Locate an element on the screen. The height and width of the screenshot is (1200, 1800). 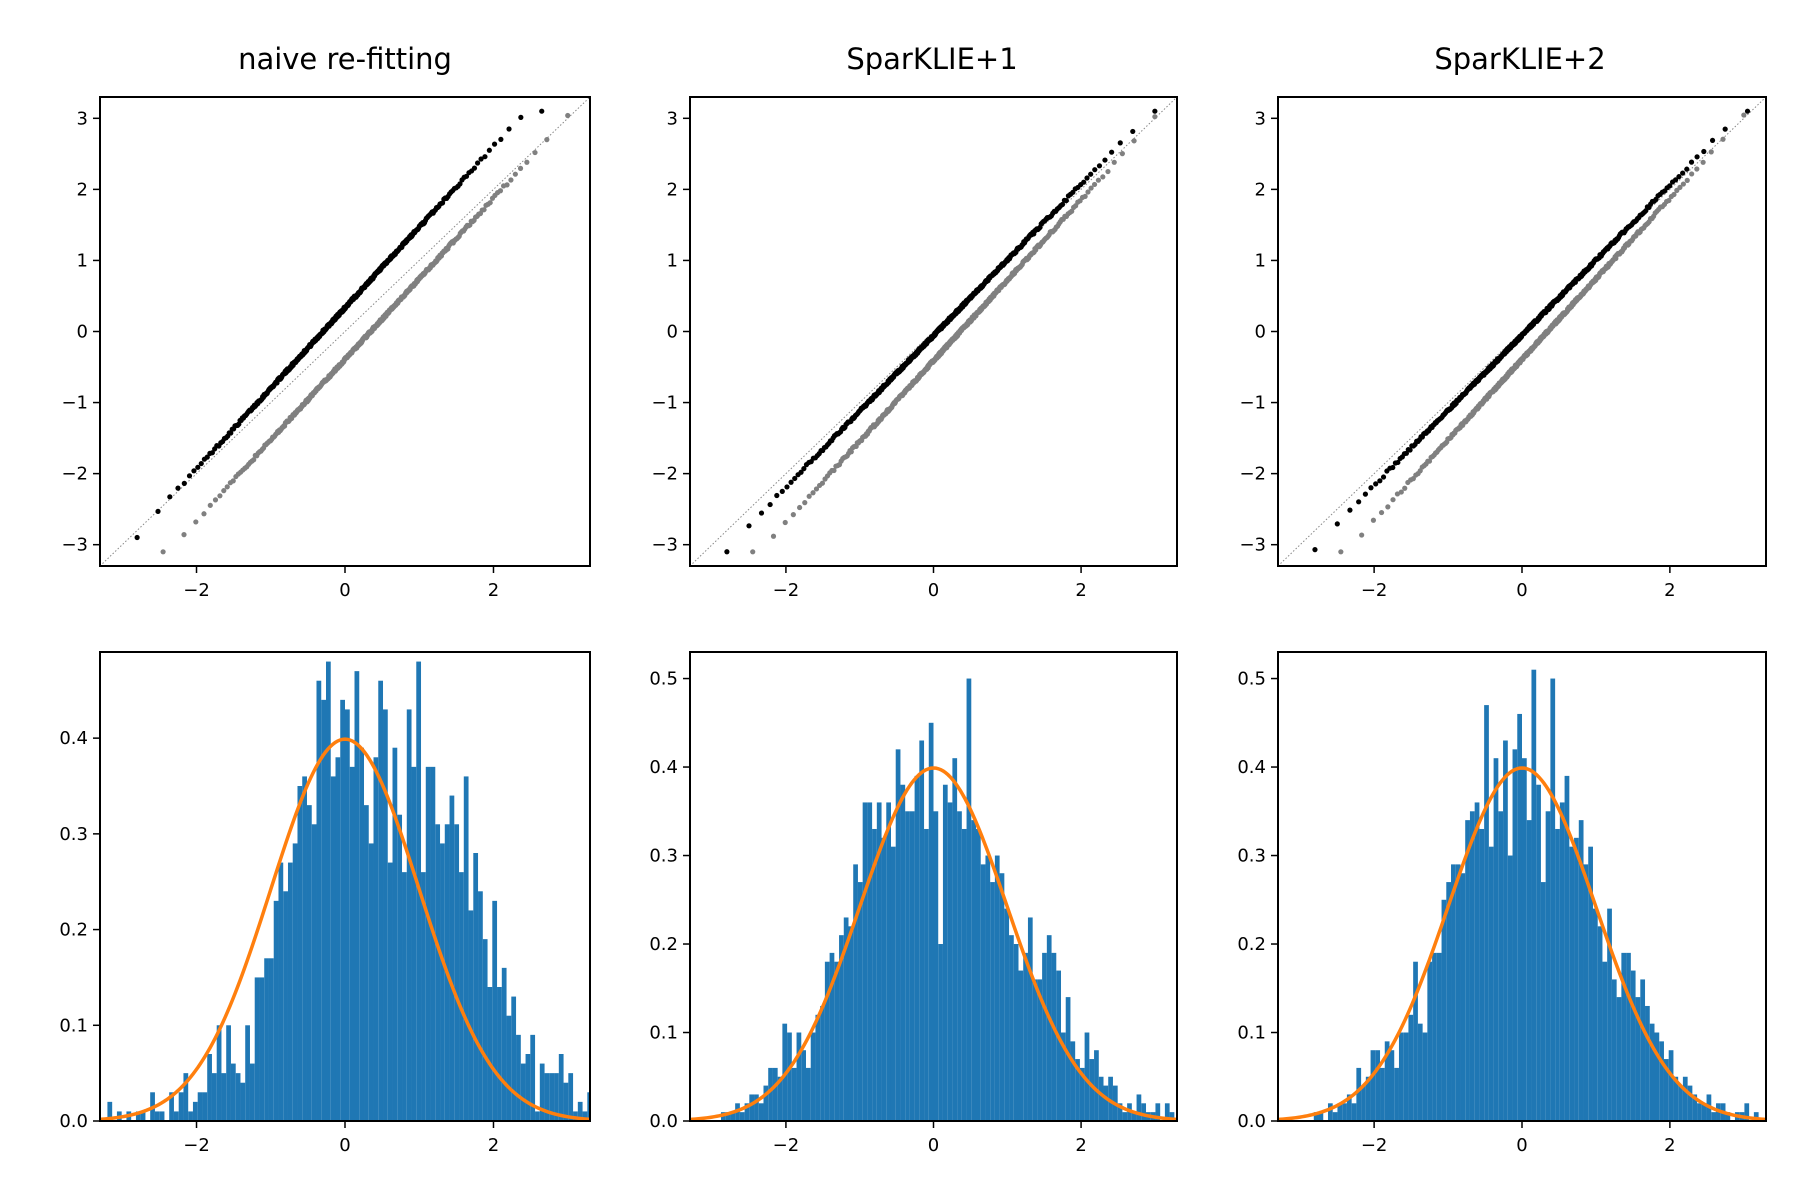
y-tick-label: 0 is located at coordinates (1260, 332).